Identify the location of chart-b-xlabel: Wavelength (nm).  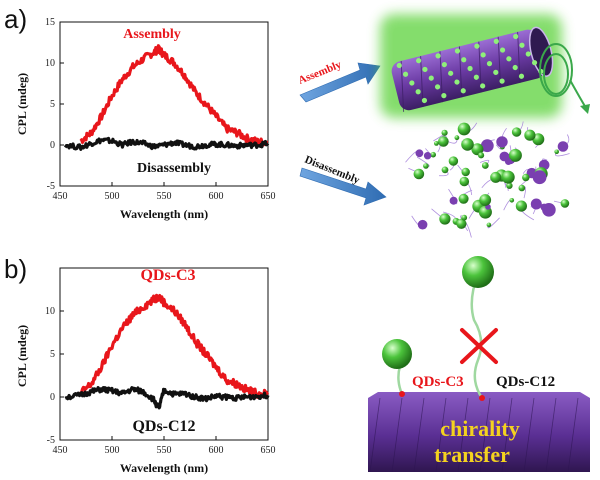
(164, 468).